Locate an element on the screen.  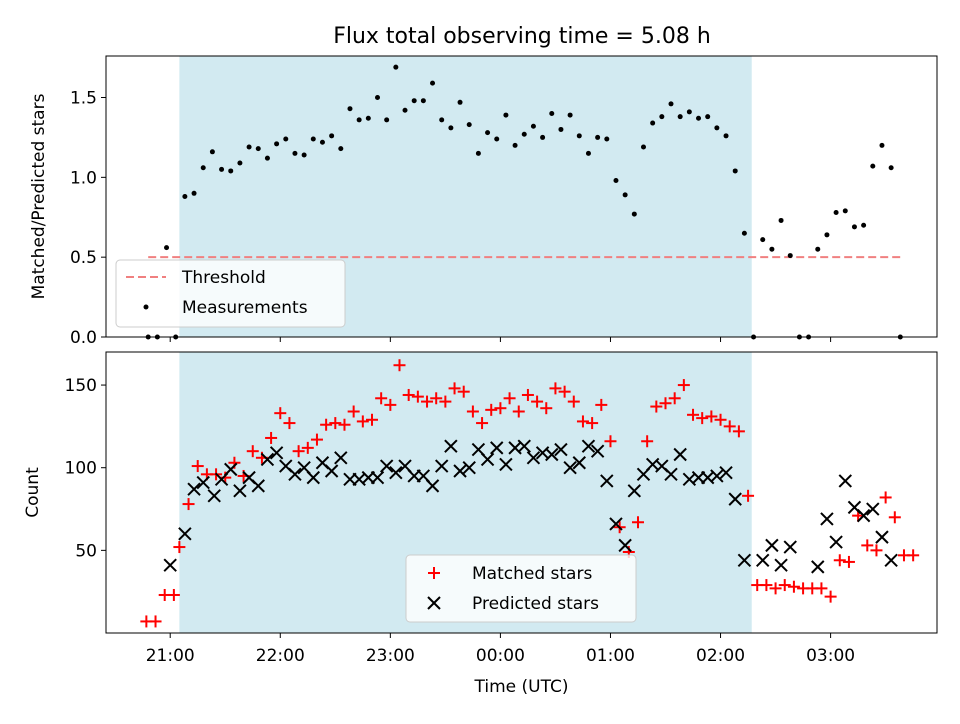
bottom-y-tick-label: 50 is located at coordinates (86, 551).